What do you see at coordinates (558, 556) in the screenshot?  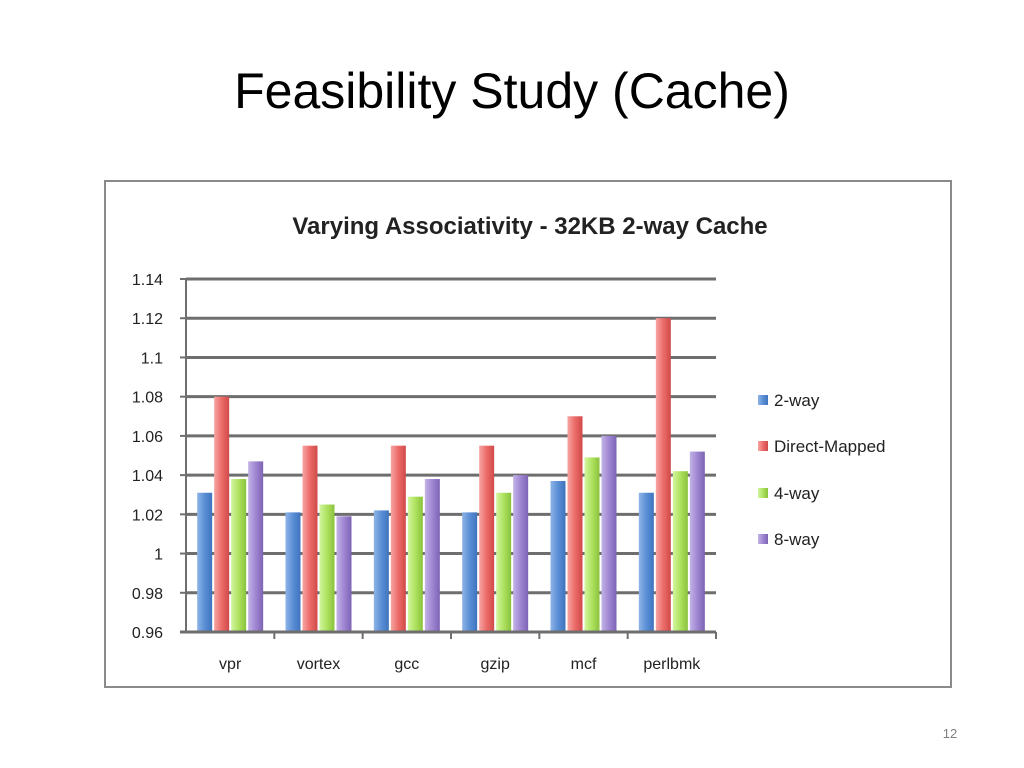 I see `bar-2-way-mcf` at bounding box center [558, 556].